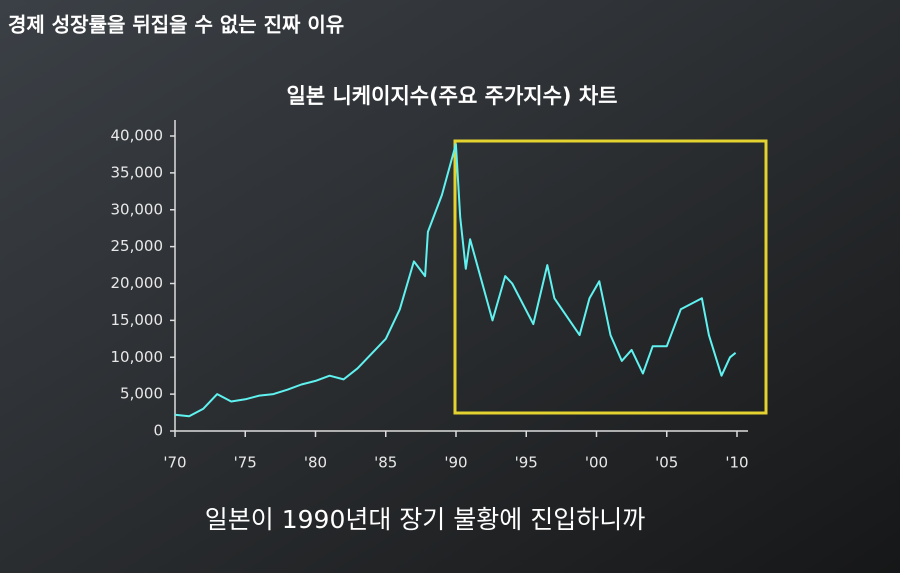 This screenshot has height=573, width=900. What do you see at coordinates (174, 463) in the screenshot?
I see `x-tick-label: '70` at bounding box center [174, 463].